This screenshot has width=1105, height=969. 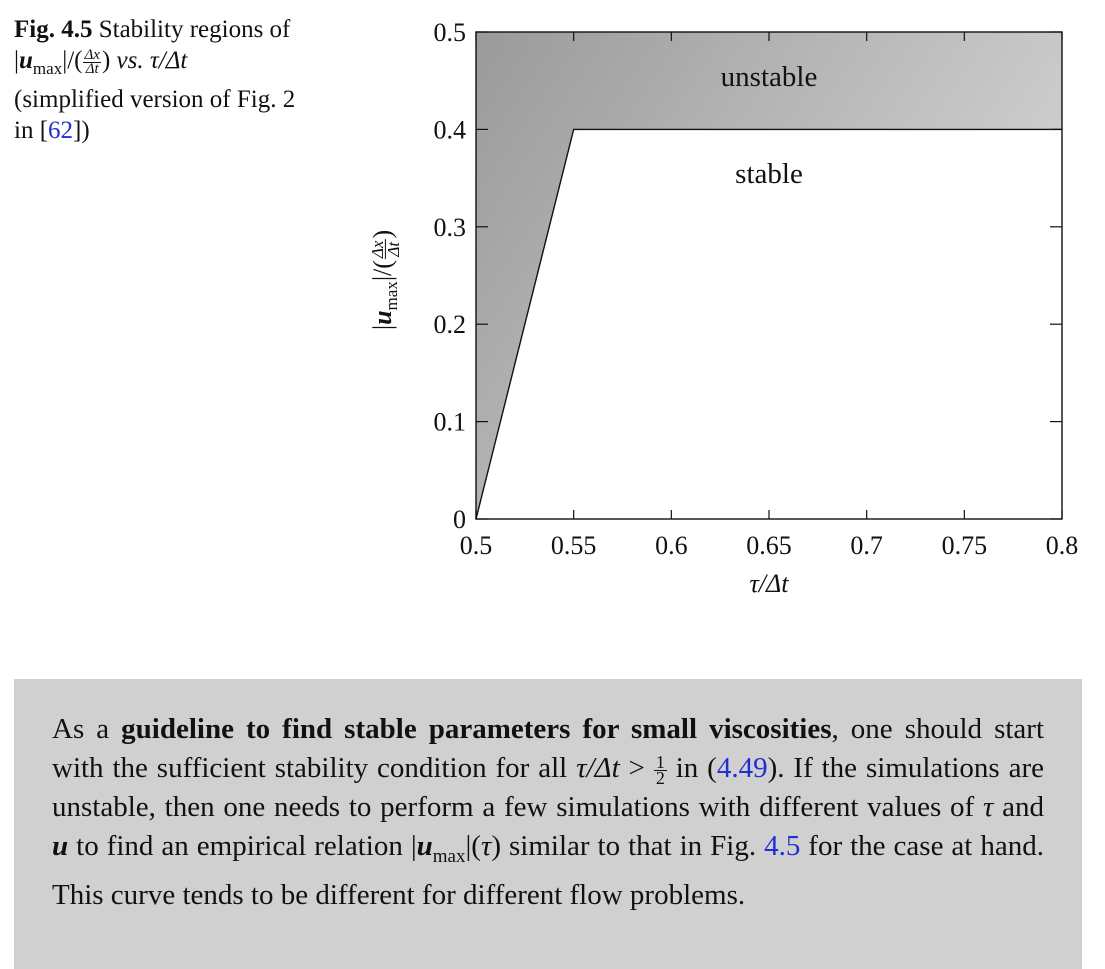 I want to click on unstable-region-label: unstable, so click(x=769, y=77).